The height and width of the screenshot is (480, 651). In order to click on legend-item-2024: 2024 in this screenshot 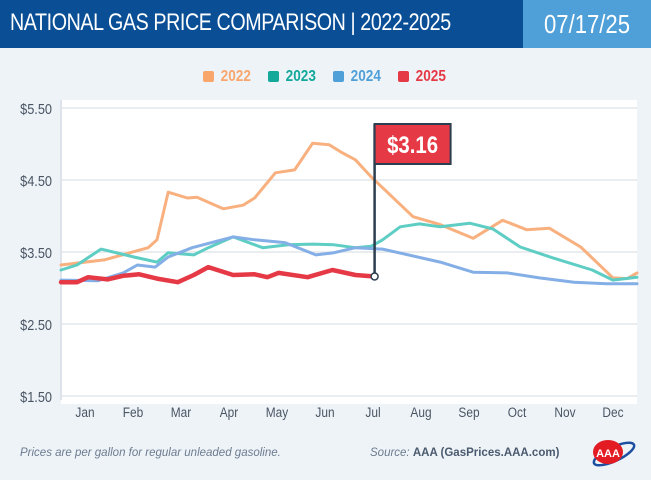, I will do `click(358, 77)`.